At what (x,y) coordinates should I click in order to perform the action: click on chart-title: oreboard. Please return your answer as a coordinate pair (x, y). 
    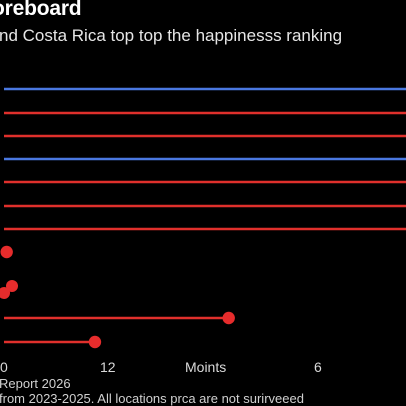
    Looking at the image, I should click on (41, 10).